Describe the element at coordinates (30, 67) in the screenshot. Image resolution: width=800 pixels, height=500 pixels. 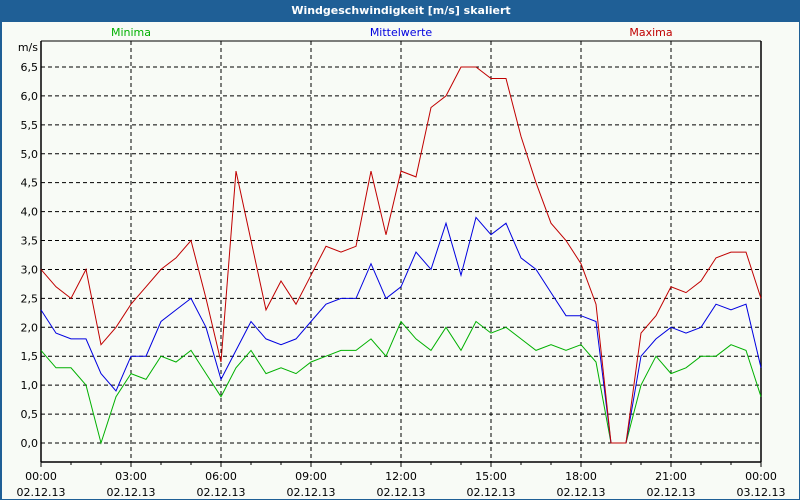
I see `y-tick-label: 6,5` at that location.